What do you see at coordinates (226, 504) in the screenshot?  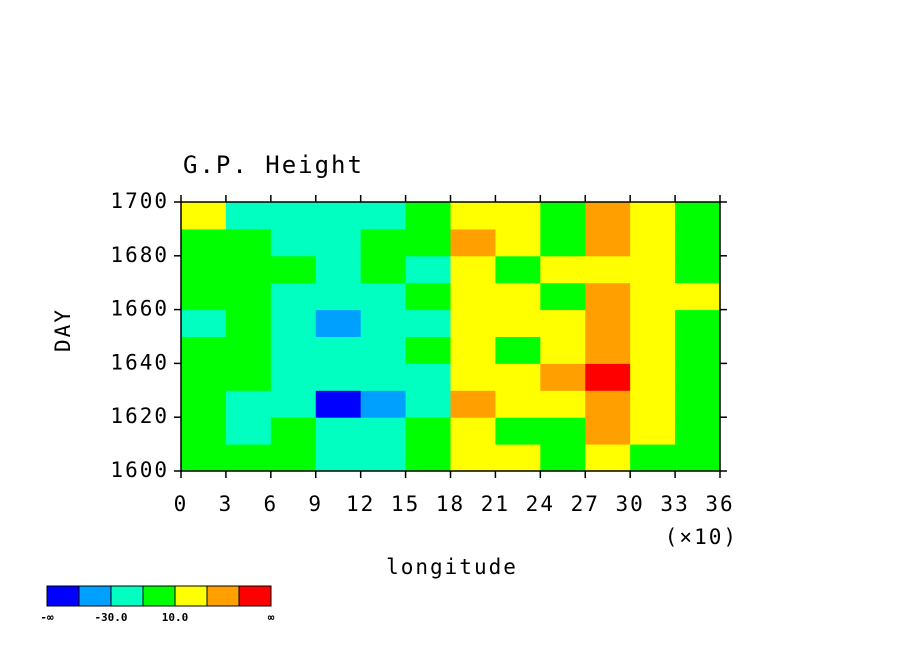 I see `x-tick-label: 3` at bounding box center [226, 504].